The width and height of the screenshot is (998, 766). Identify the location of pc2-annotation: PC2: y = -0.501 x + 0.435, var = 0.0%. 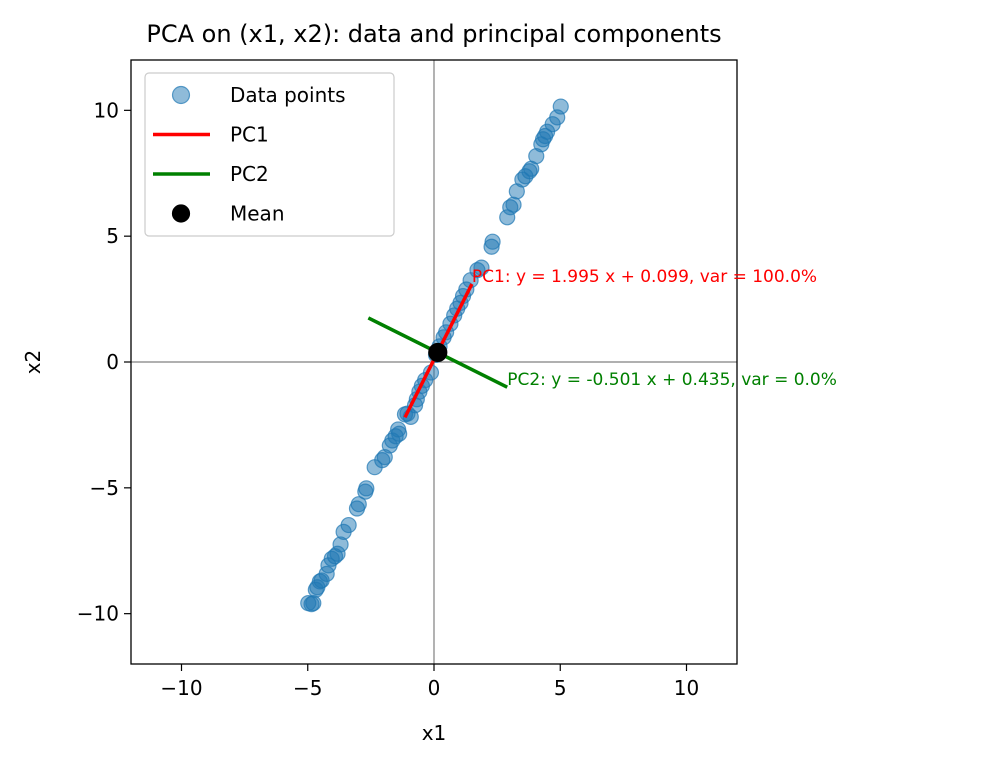
(672, 380).